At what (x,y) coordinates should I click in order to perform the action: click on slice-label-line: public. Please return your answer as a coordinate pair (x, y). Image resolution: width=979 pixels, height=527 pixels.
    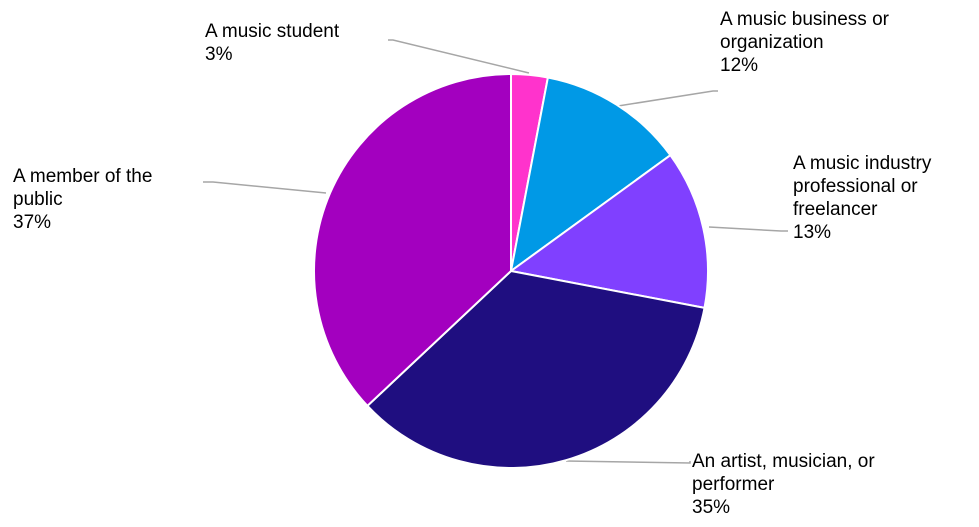
    Looking at the image, I should click on (38, 199).